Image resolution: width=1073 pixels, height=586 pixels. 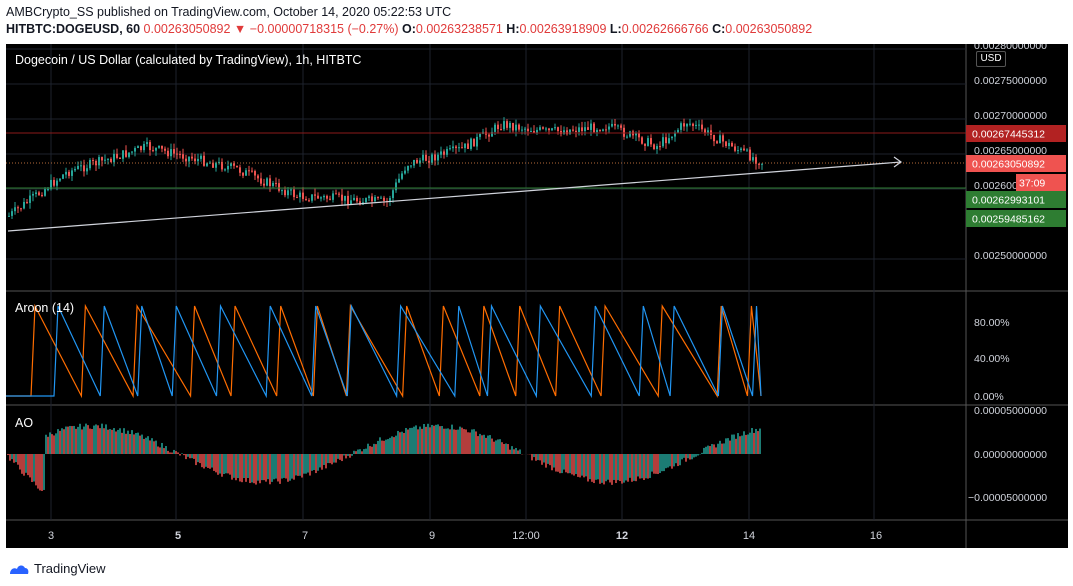 I want to click on high-value: 0.00263918909, so click(x=563, y=29).